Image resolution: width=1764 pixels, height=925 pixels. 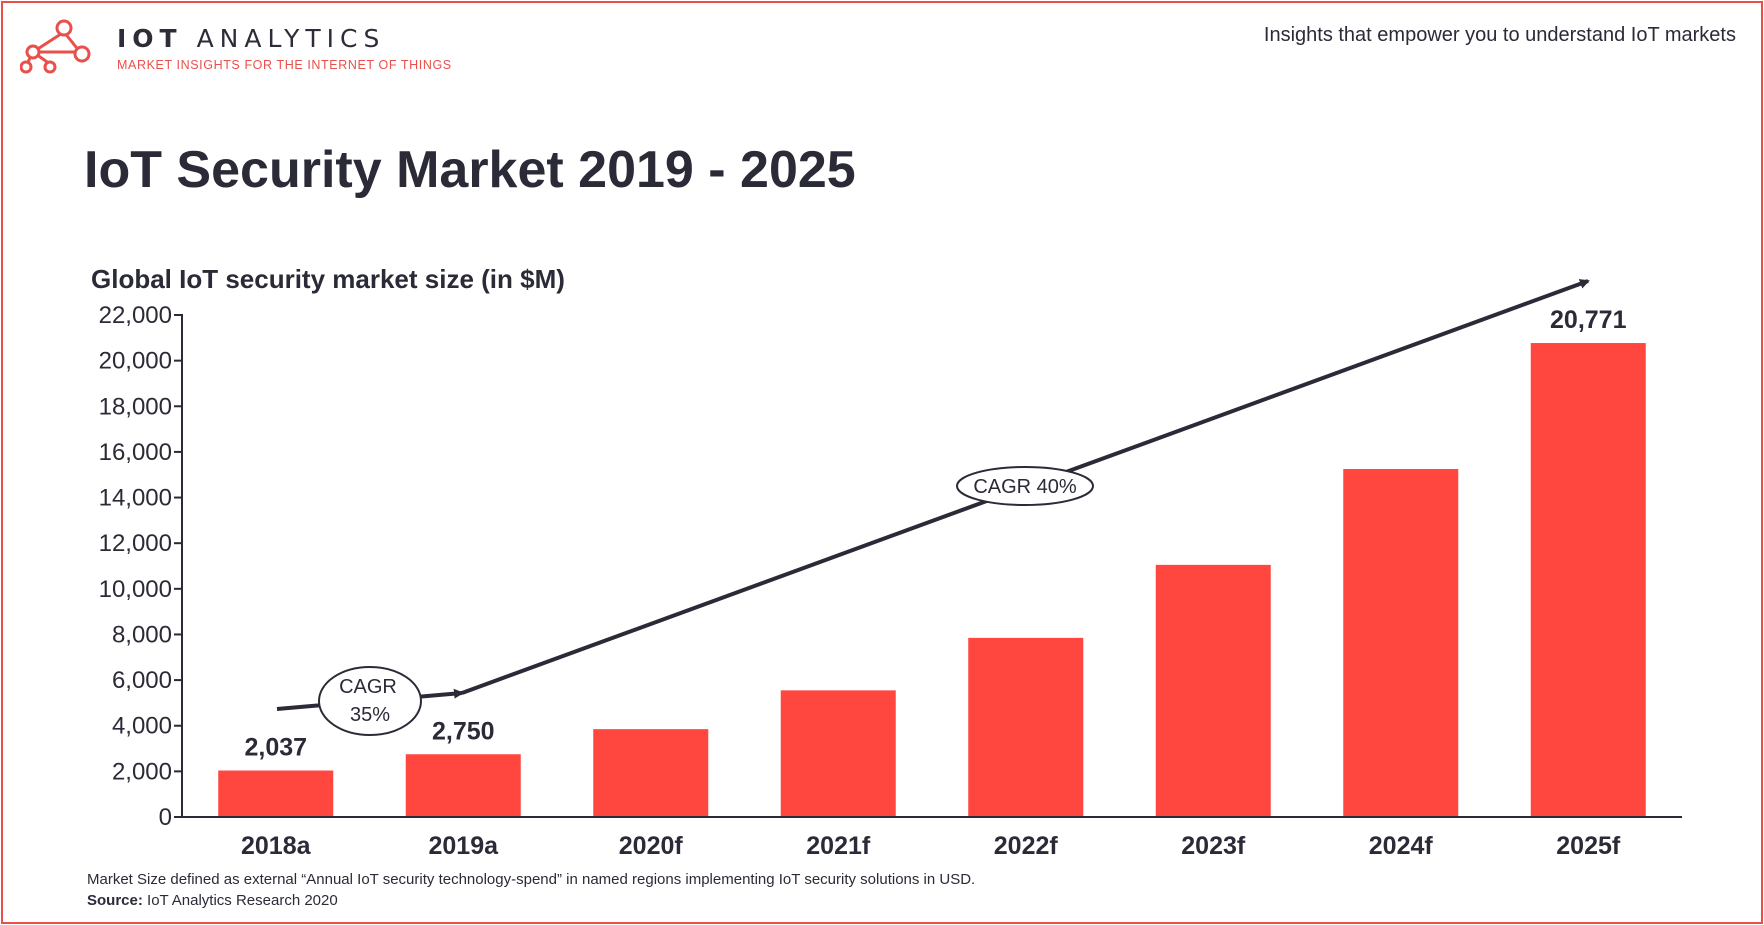 I want to click on x-tick-label: 2024f, so click(x=1401, y=846).